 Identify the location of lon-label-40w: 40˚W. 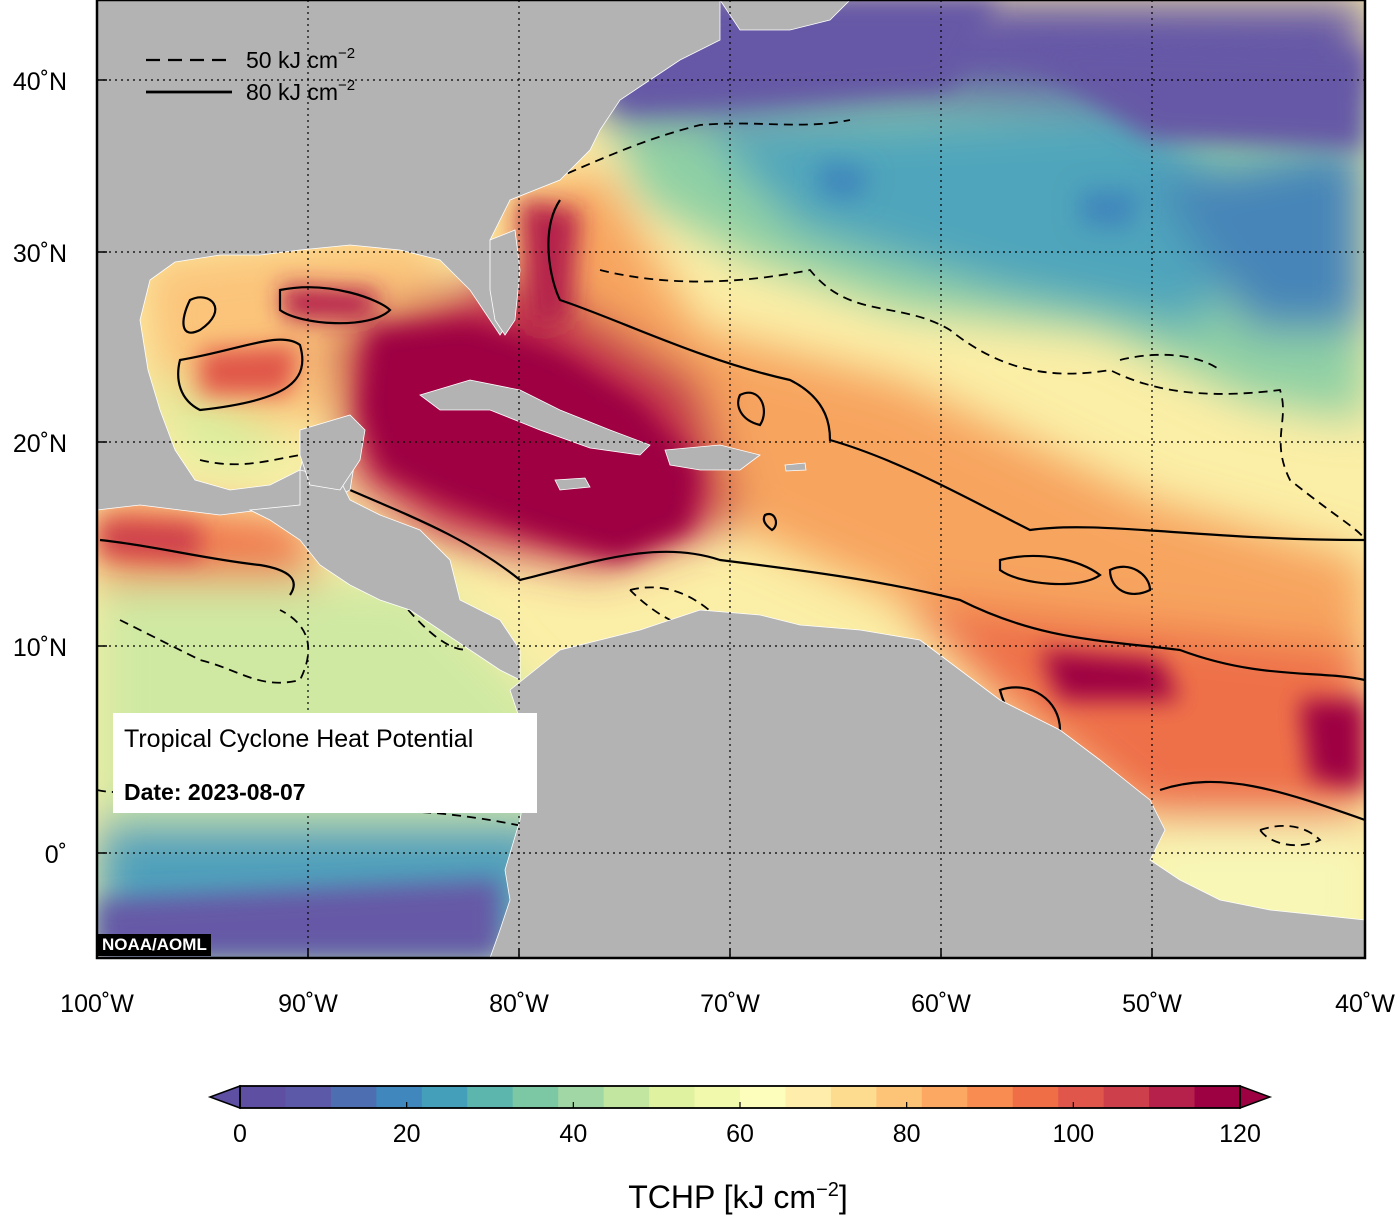
(1365, 1004).